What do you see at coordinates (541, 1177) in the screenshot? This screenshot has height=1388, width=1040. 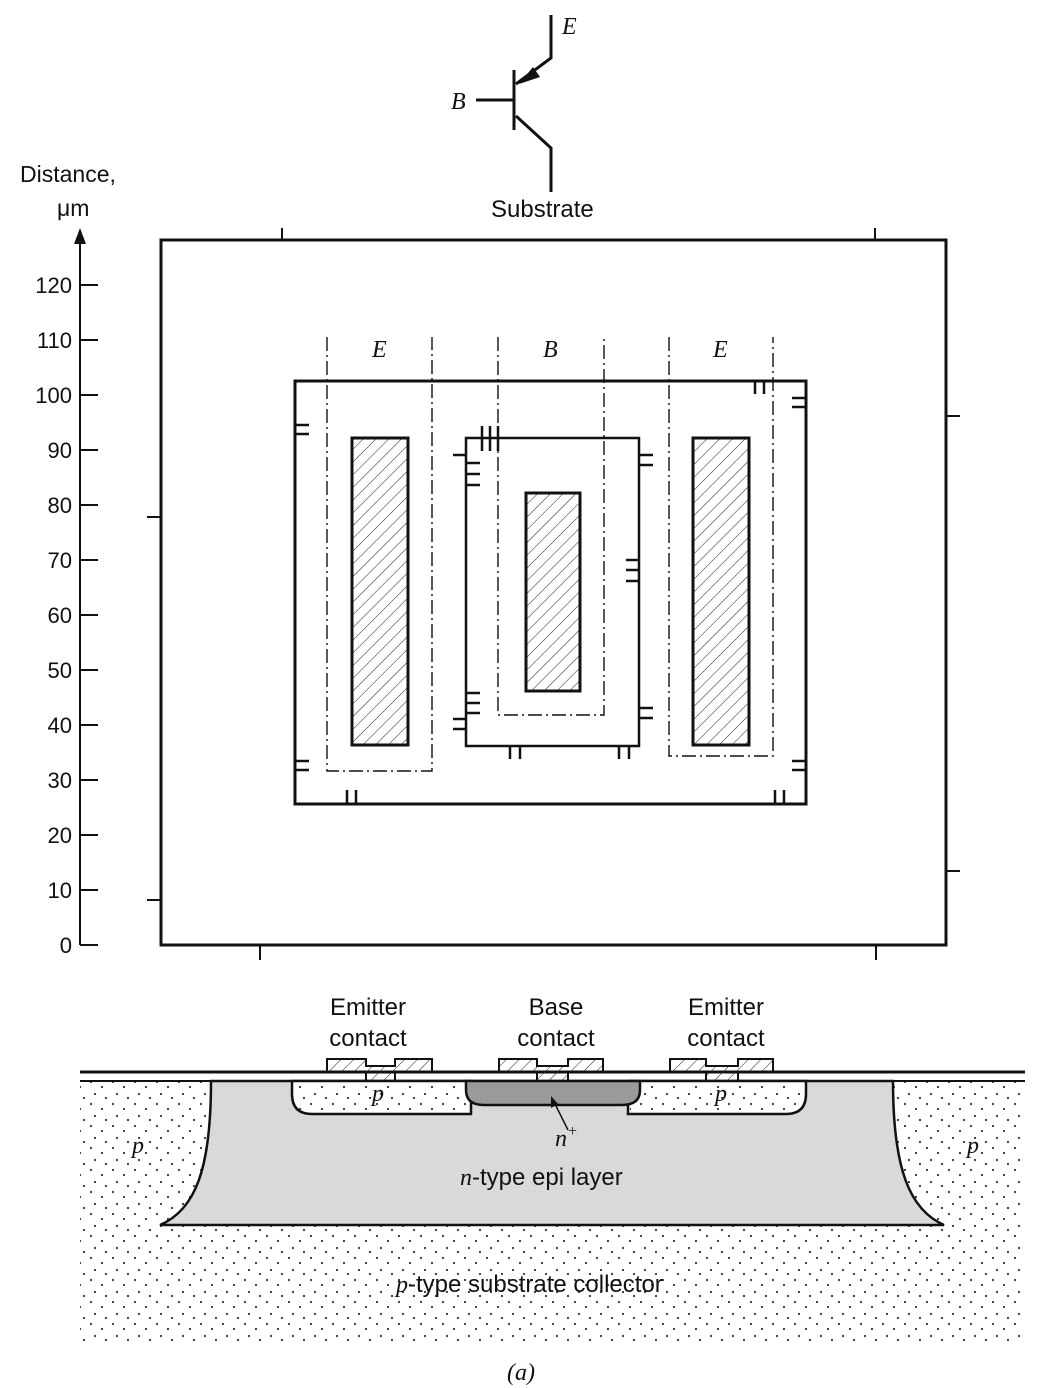 I see `epi-layer-label: n-type epi layer` at bounding box center [541, 1177].